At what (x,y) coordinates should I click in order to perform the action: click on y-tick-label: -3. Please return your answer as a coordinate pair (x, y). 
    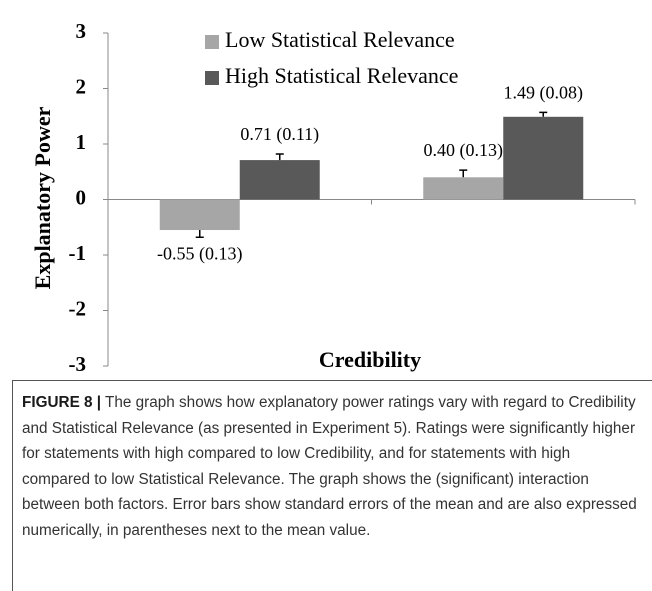
    Looking at the image, I should click on (78, 364).